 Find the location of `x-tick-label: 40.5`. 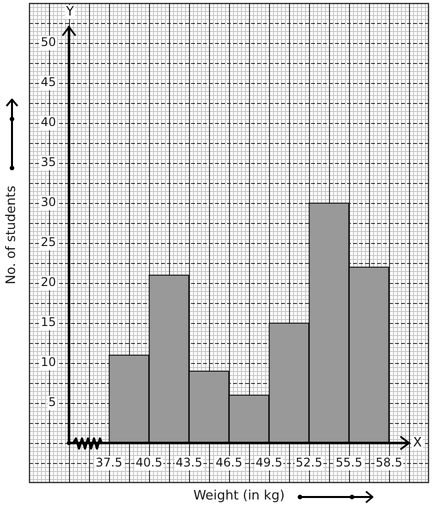

x-tick-label: 40.5 is located at coordinates (149, 462).